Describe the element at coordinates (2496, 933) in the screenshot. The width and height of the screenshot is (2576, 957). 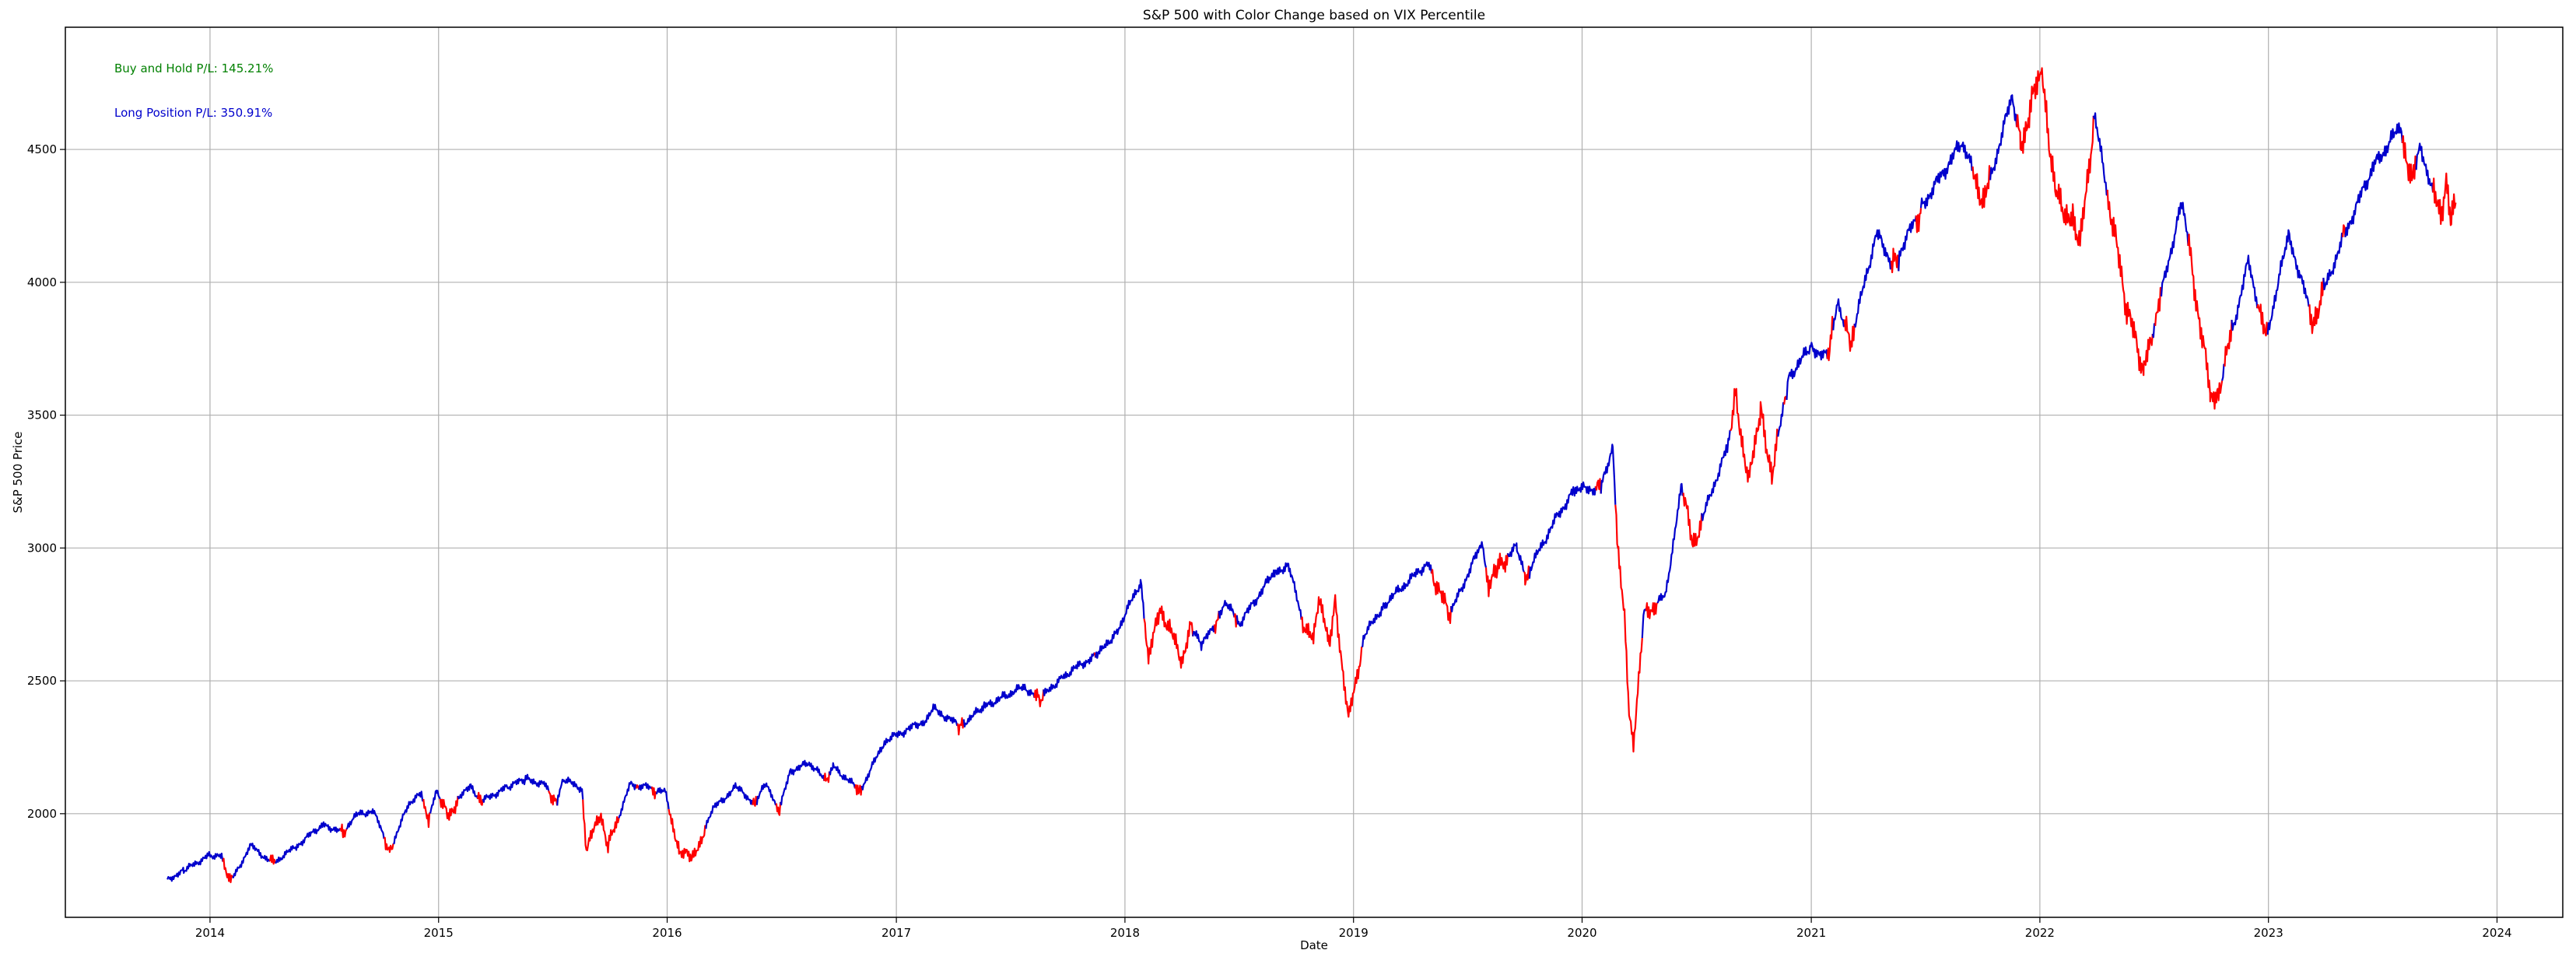
I see `x-tick-label-2024: 2024` at that location.